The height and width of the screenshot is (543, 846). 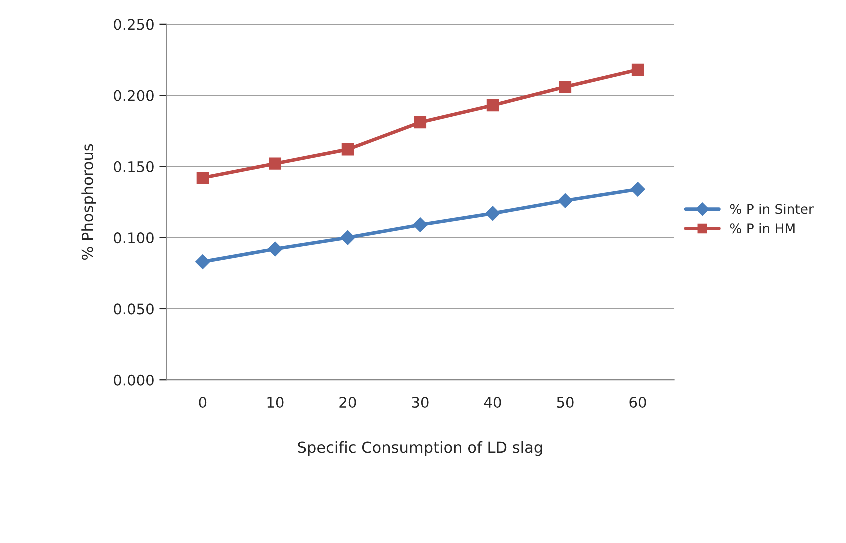 What do you see at coordinates (134, 238) in the screenshot?
I see `y-tick-label: 0.100` at bounding box center [134, 238].